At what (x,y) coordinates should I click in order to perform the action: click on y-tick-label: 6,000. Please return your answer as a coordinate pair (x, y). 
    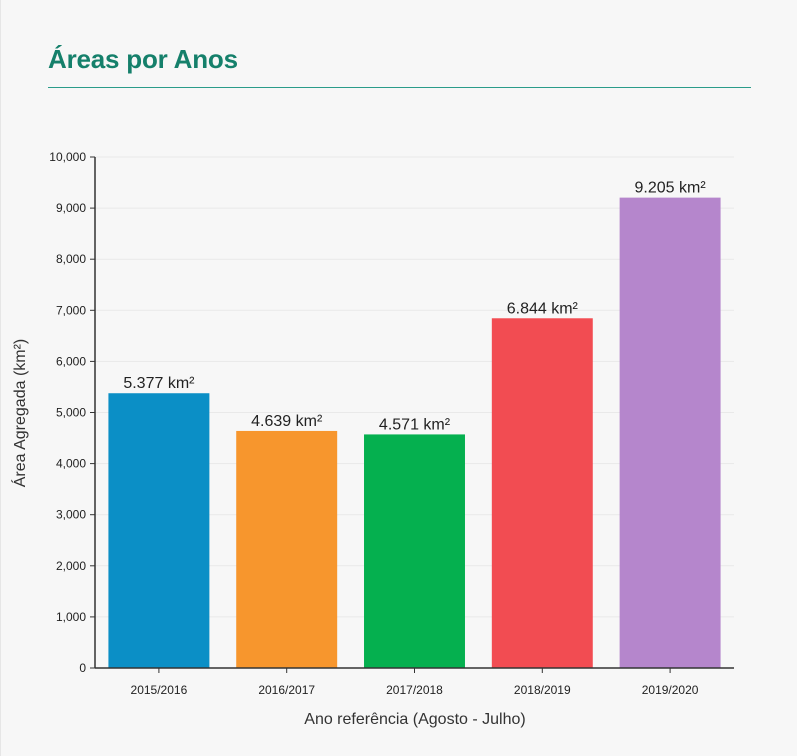
    Looking at the image, I should click on (71, 361).